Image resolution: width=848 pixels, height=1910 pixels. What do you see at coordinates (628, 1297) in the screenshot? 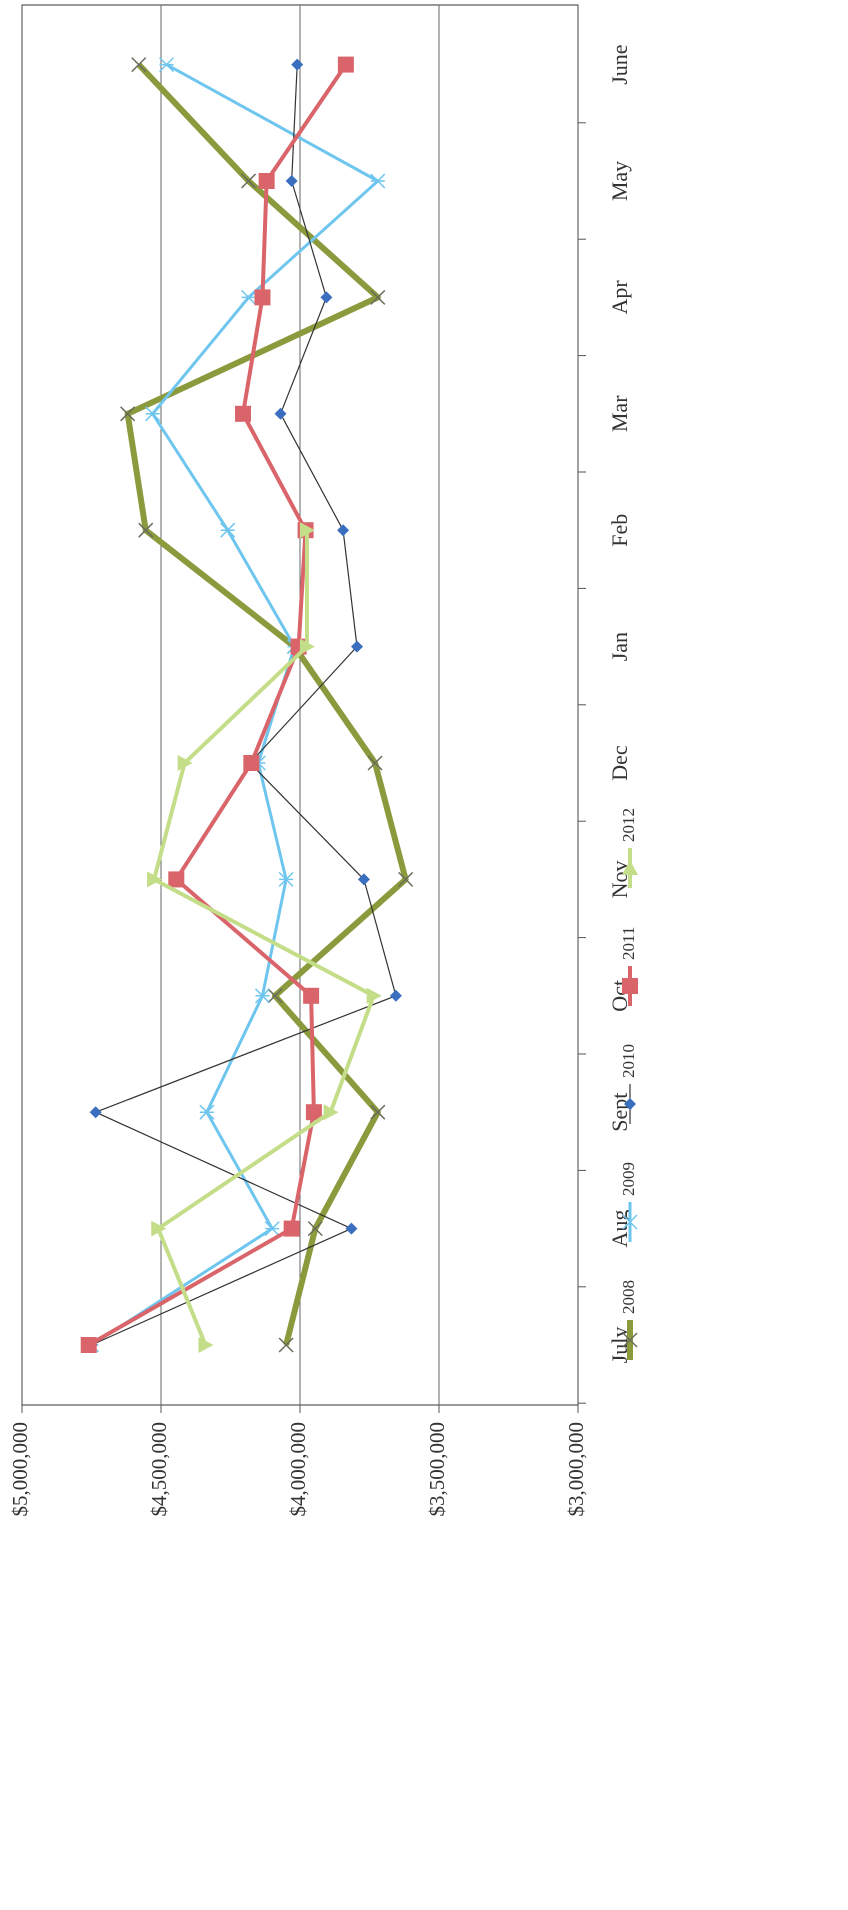
I see `legend-label: 2008` at bounding box center [628, 1297].